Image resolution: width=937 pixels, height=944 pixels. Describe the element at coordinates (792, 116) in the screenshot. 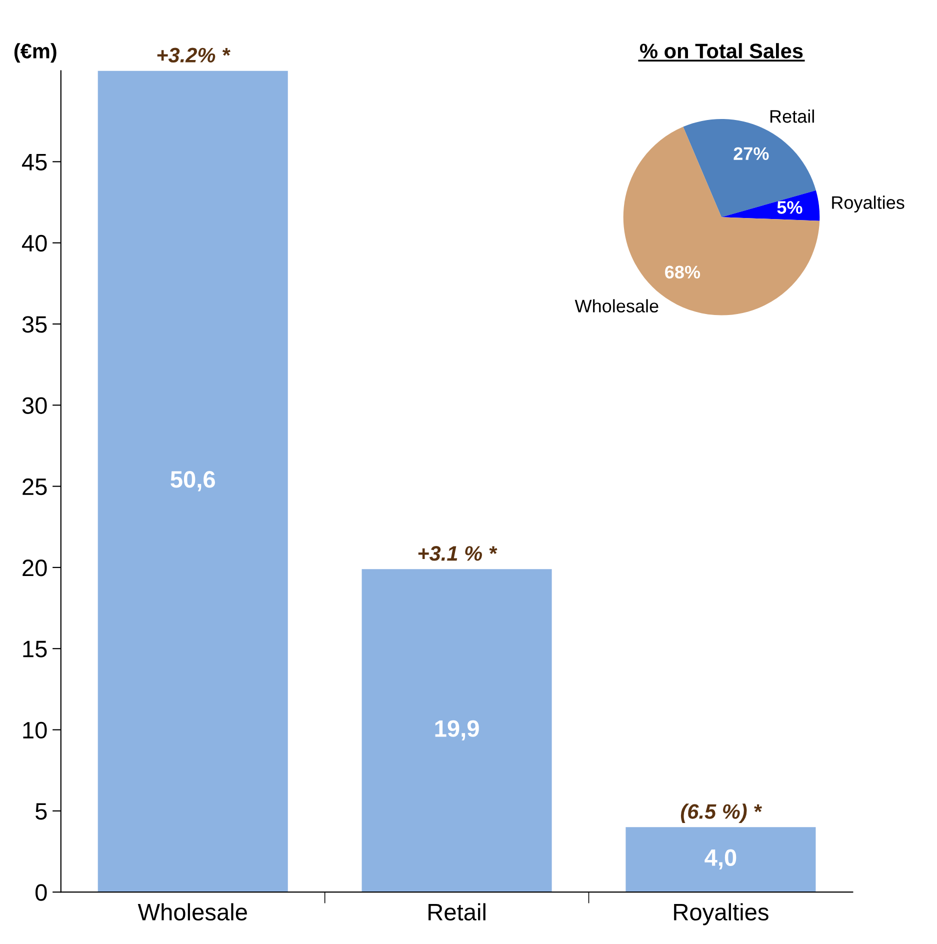

I see `slice-label: Retail` at that location.